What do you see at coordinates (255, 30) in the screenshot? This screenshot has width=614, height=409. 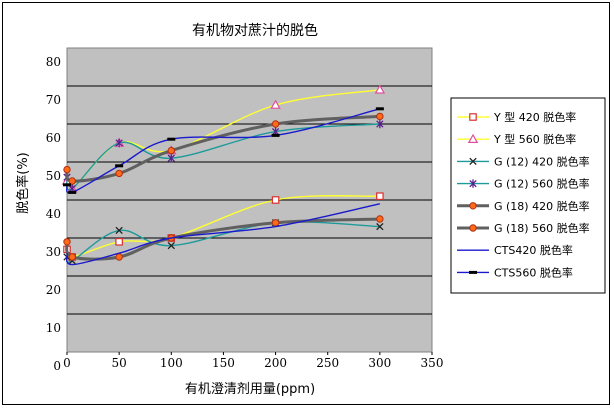 I see `chart-title: 有机物对蔗汁的脱色` at bounding box center [255, 30].